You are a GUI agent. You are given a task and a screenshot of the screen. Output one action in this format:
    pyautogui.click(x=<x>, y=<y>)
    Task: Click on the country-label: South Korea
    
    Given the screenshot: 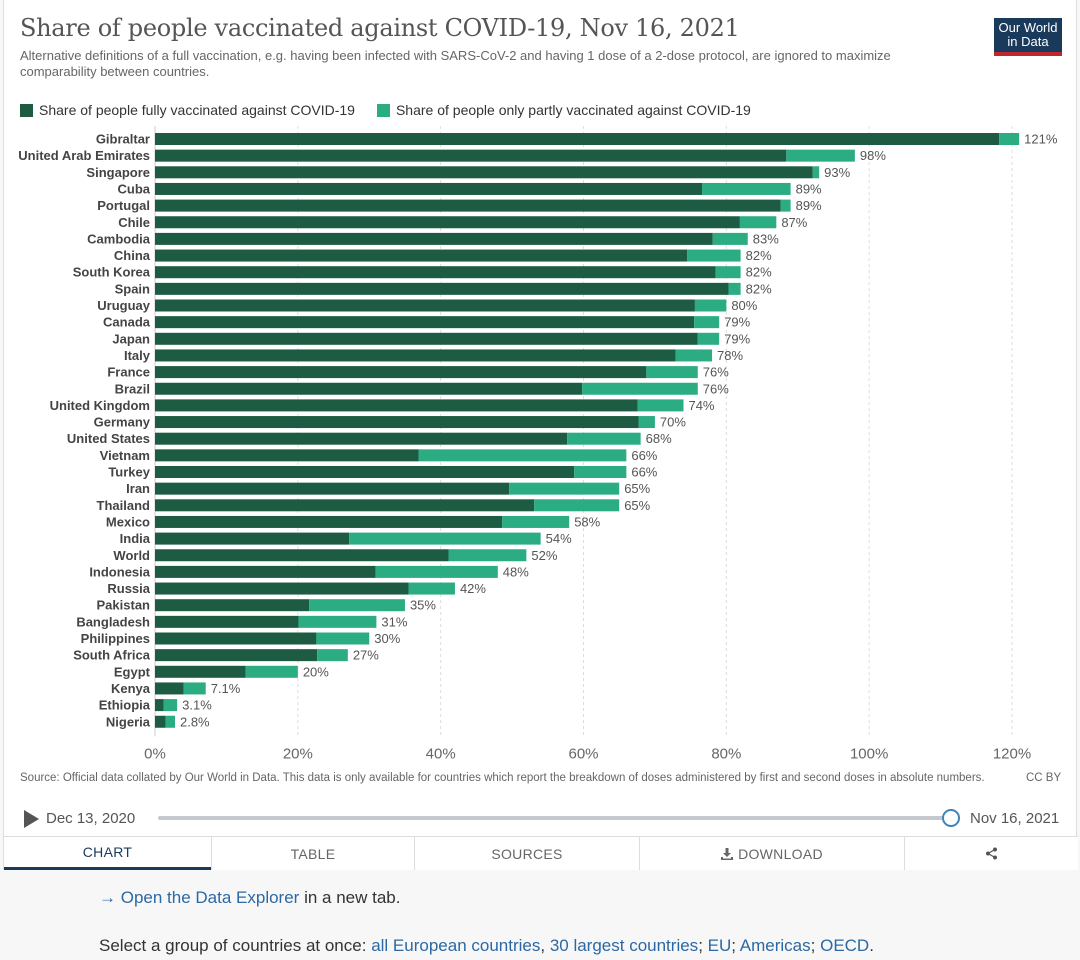 What is the action you would take?
    pyautogui.click(x=112, y=272)
    